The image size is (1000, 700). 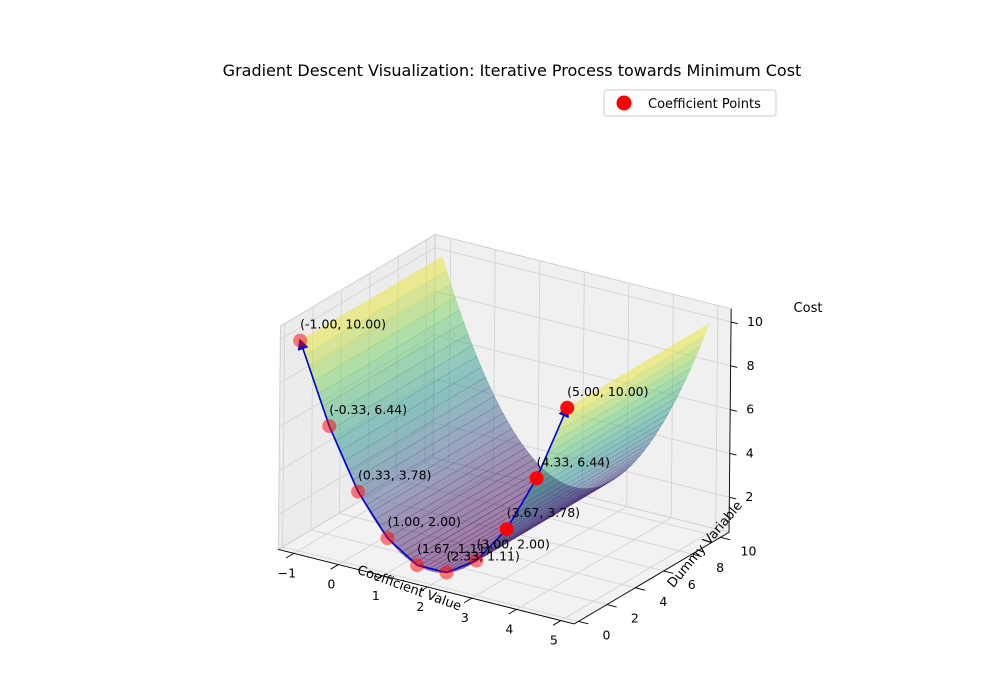 What do you see at coordinates (692, 584) in the screenshot?
I see `y-tick-label: 6` at bounding box center [692, 584].